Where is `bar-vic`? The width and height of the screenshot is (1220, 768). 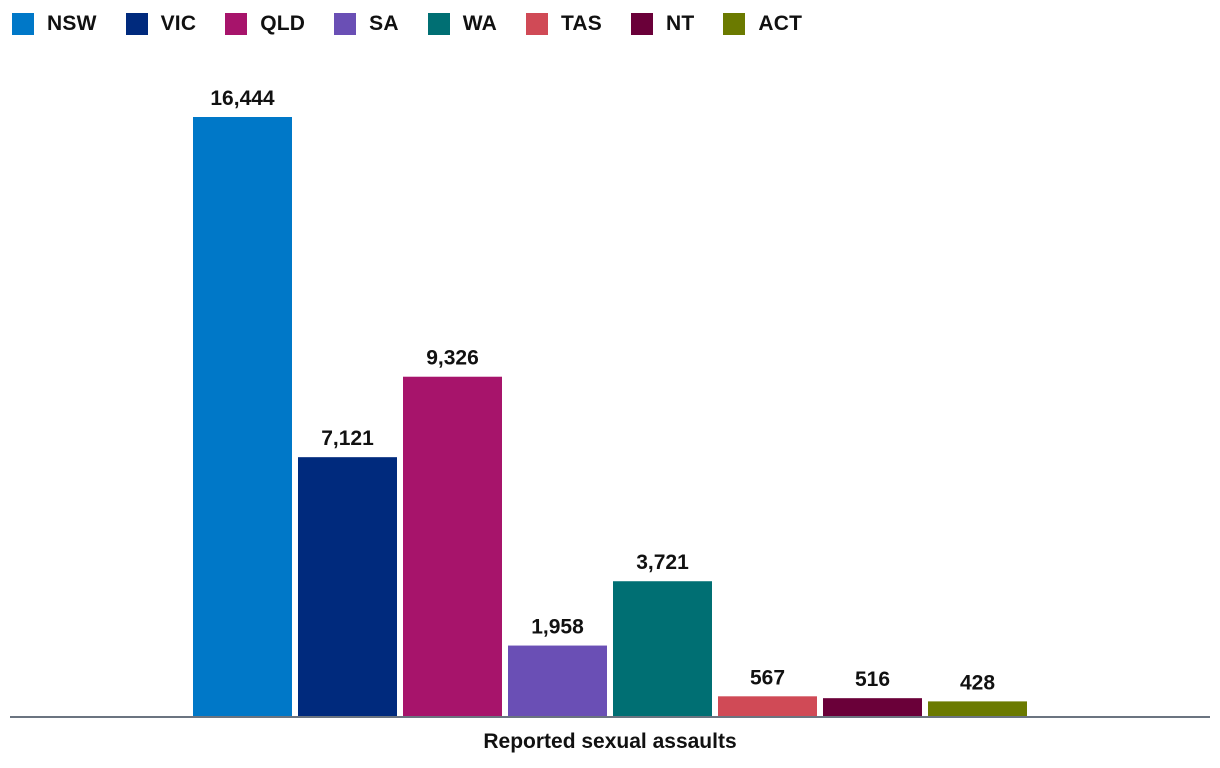 bar-vic is located at coordinates (347, 587).